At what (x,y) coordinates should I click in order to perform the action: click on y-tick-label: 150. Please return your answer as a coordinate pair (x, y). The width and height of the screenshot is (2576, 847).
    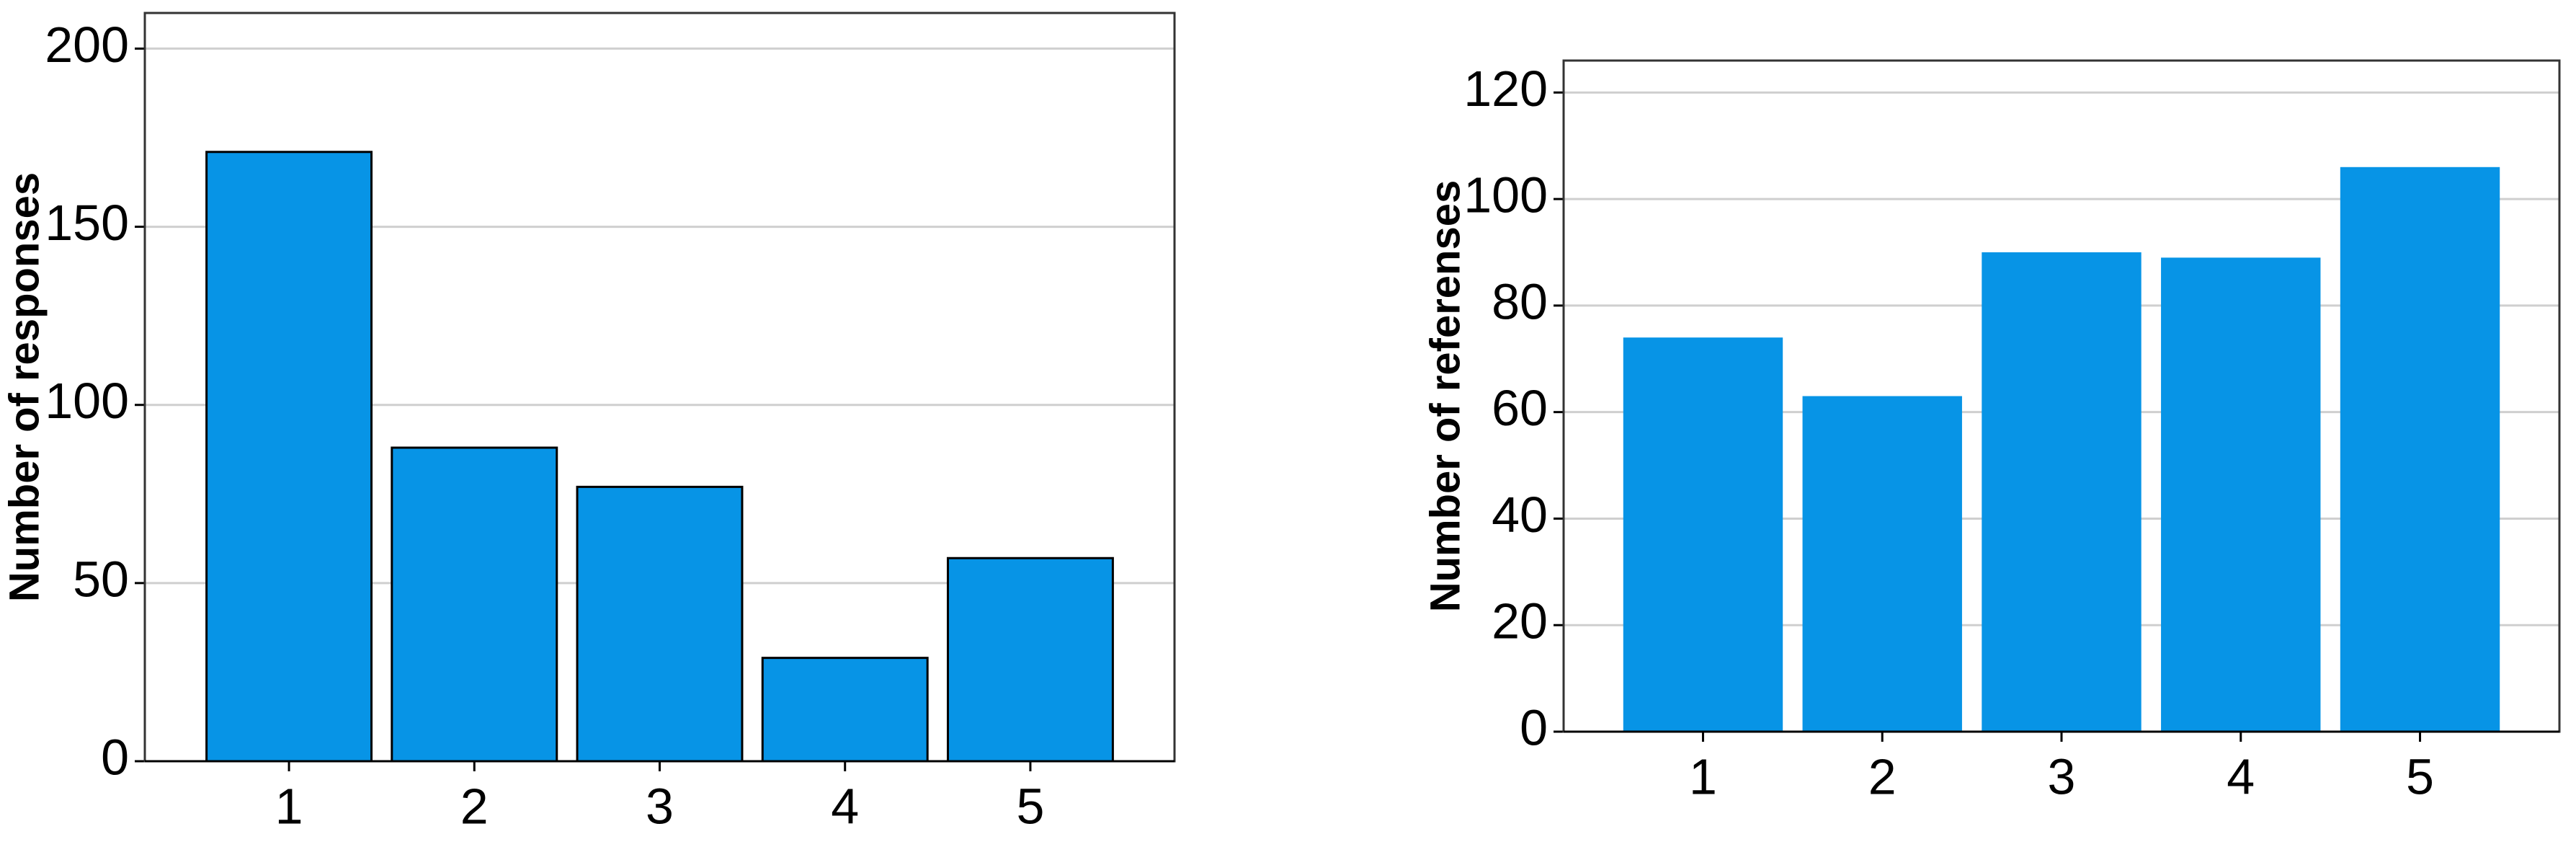
    Looking at the image, I should click on (87, 223).